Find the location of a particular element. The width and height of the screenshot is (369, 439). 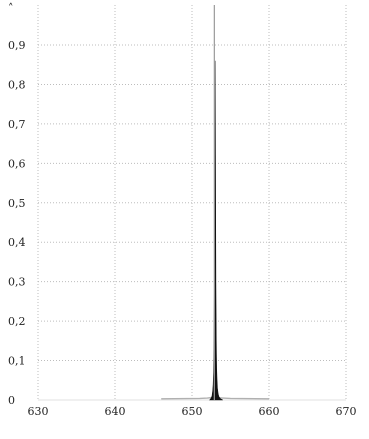

y-tick-label: 0 is located at coordinates (11, 400).